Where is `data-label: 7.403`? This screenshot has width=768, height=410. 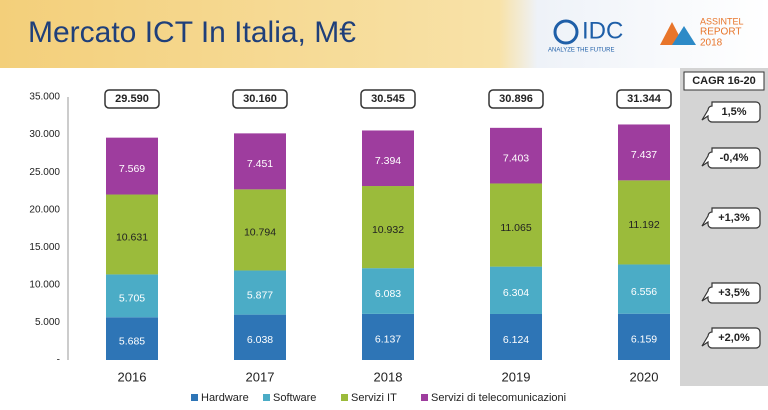 data-label: 7.403 is located at coordinates (516, 158).